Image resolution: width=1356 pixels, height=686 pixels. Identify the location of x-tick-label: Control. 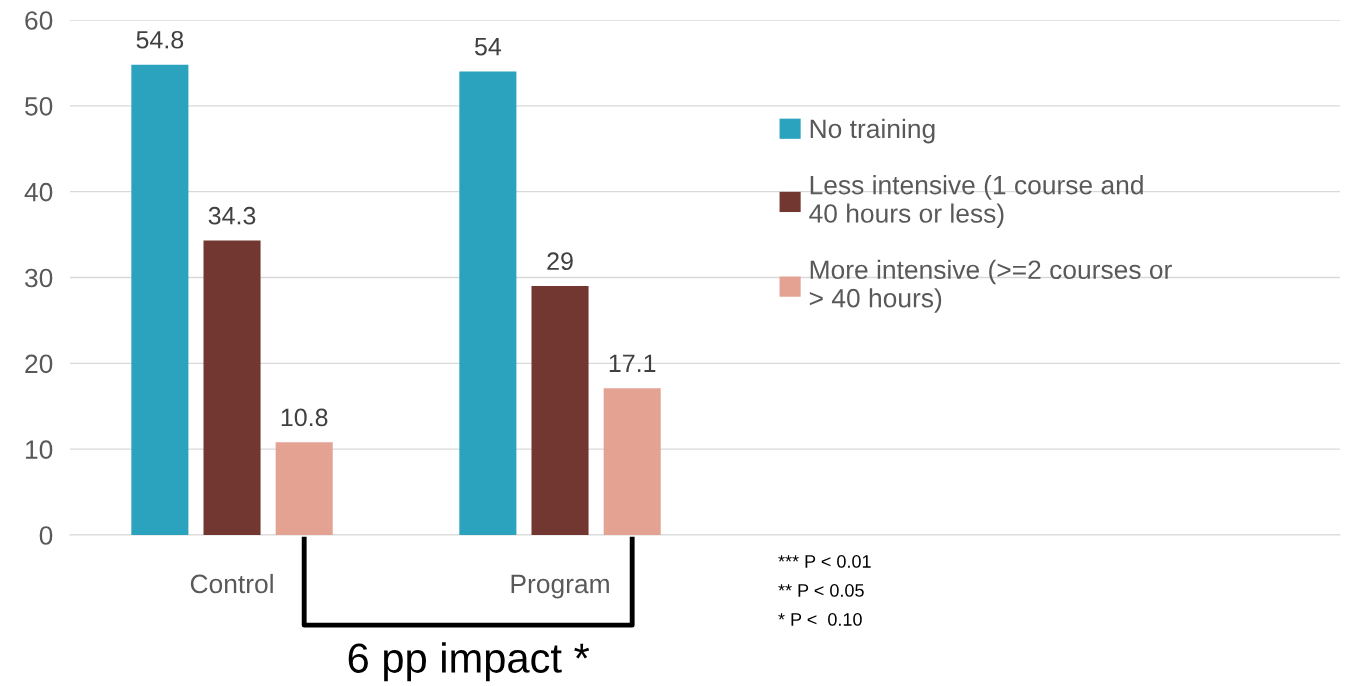
(231, 583).